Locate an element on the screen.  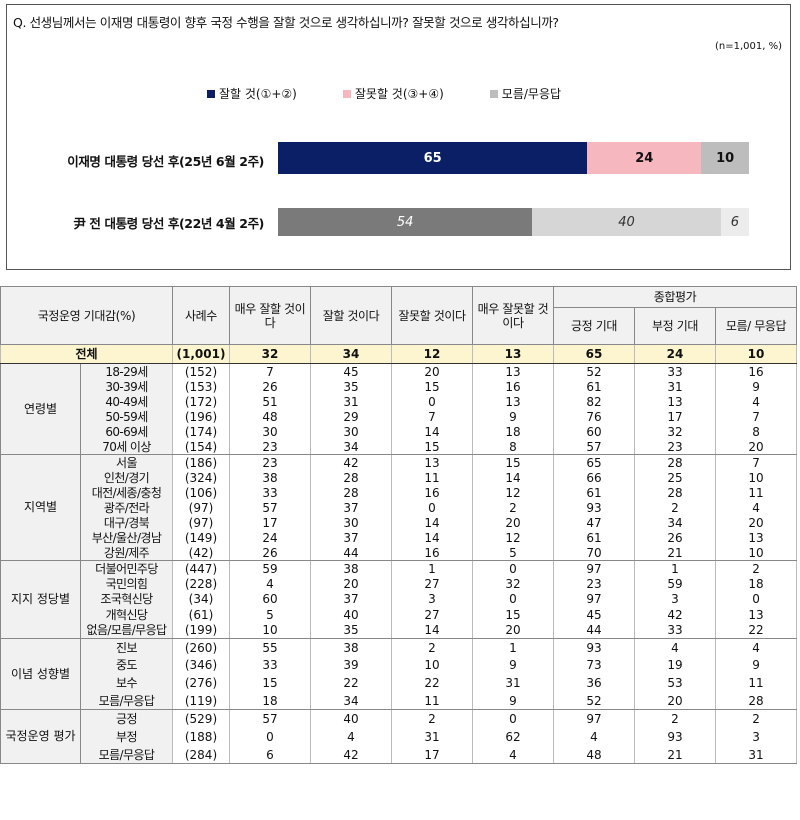
value-cell: 17 is located at coordinates (675, 416).